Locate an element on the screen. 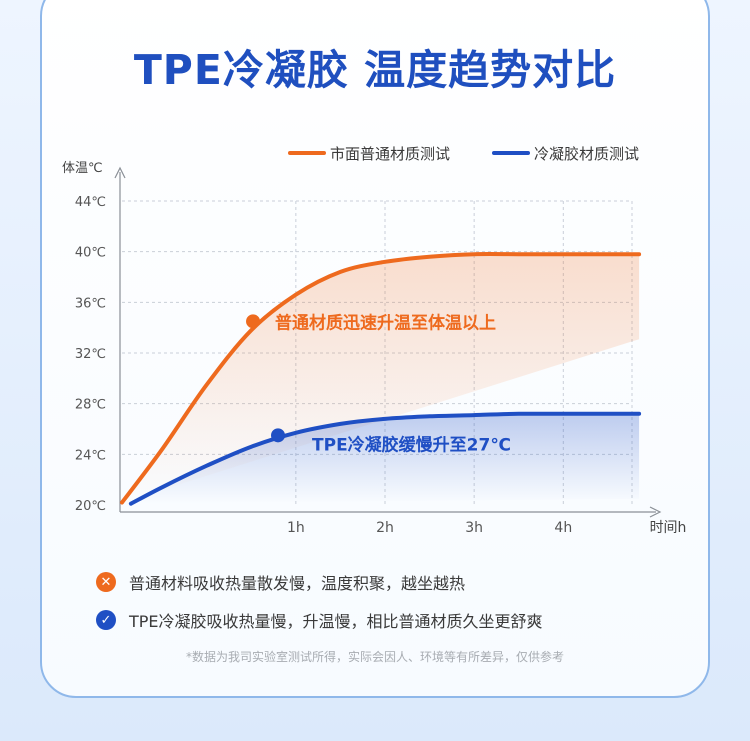 The image size is (750, 741). footnote: *数据为我司实验室测试所得，实际会因人、环境等有所差异，仅供参考 is located at coordinates (374, 657).